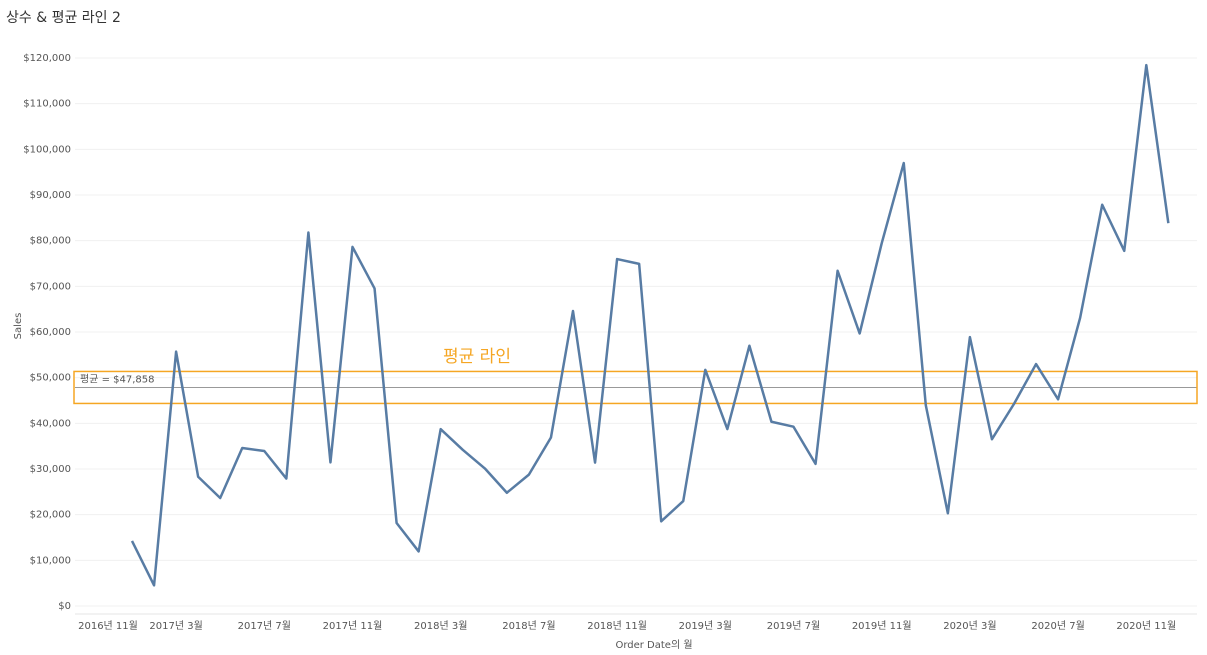  I want to click on y-tick-label: $80,000, so click(50, 241).